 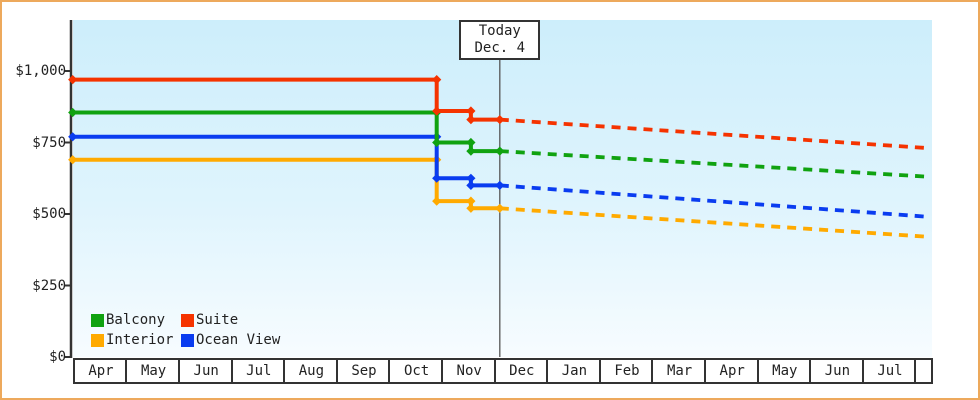 I want to click on month-cell-may-13: May, so click(x=784, y=371).